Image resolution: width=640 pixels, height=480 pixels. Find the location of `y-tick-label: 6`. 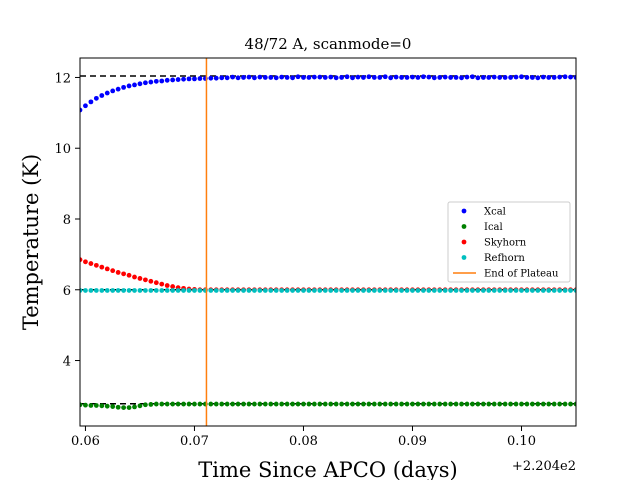

y-tick-label: 6 is located at coordinates (67, 291).